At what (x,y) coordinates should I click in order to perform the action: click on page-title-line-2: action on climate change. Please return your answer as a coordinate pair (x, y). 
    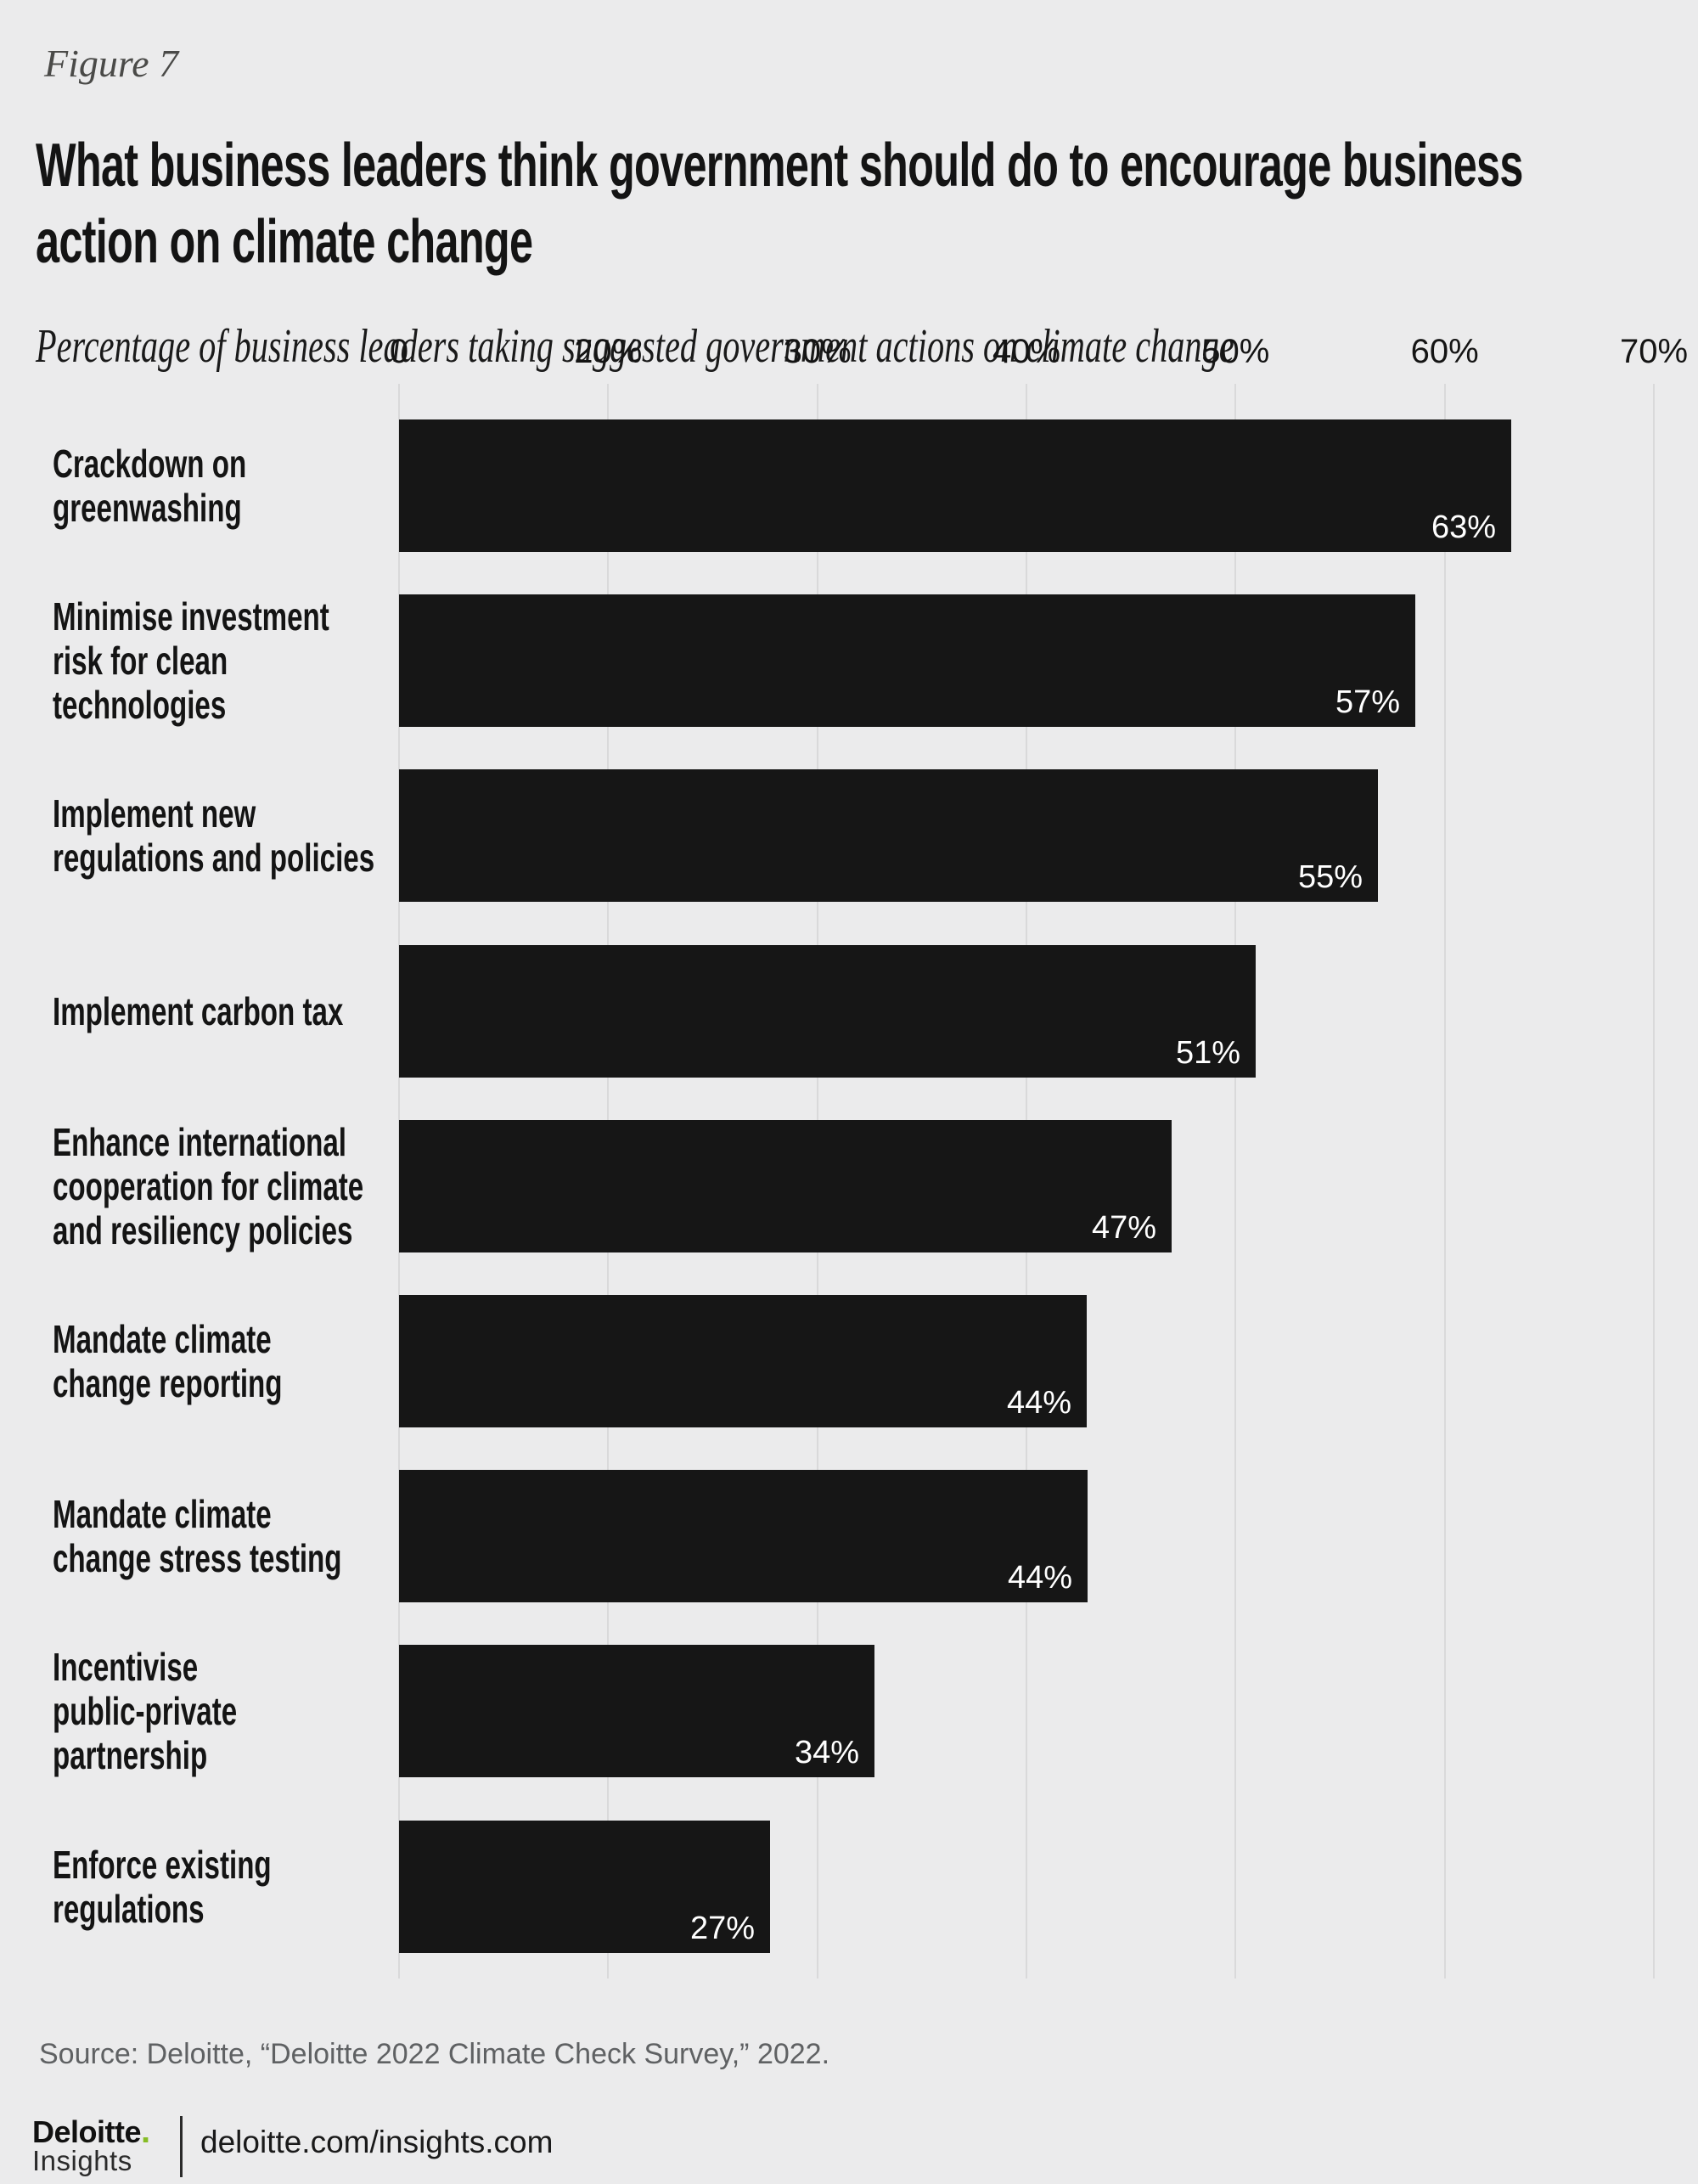
    Looking at the image, I should click on (284, 242).